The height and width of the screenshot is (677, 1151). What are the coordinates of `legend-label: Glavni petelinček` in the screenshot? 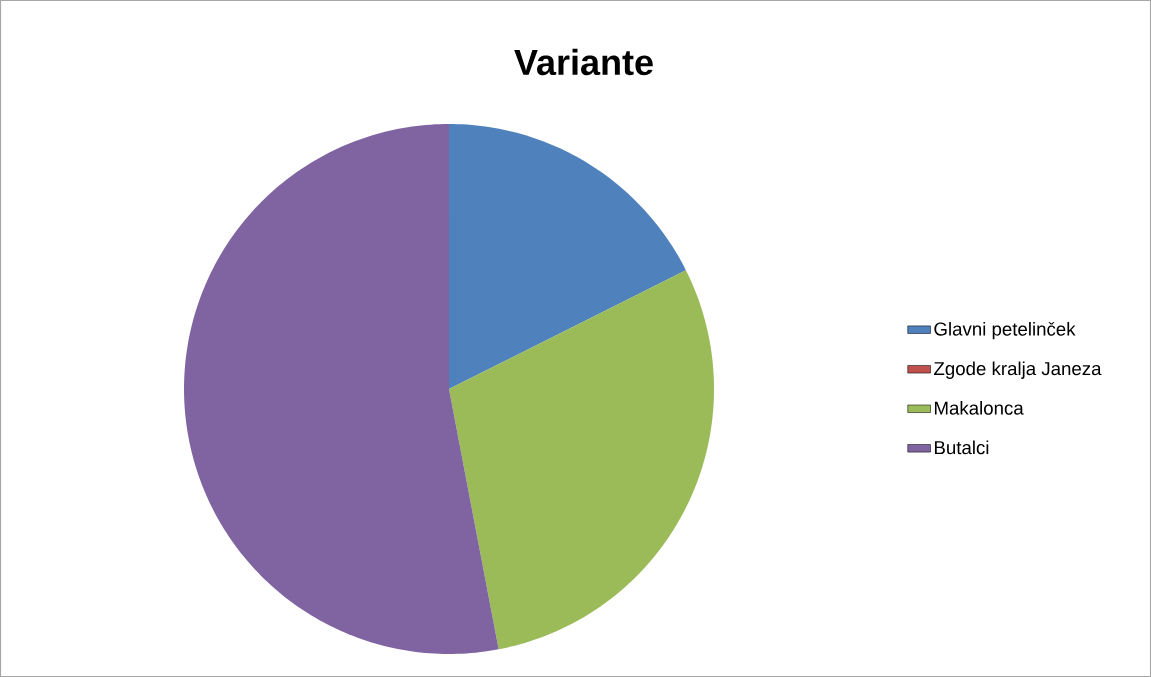 It's located at (1005, 330).